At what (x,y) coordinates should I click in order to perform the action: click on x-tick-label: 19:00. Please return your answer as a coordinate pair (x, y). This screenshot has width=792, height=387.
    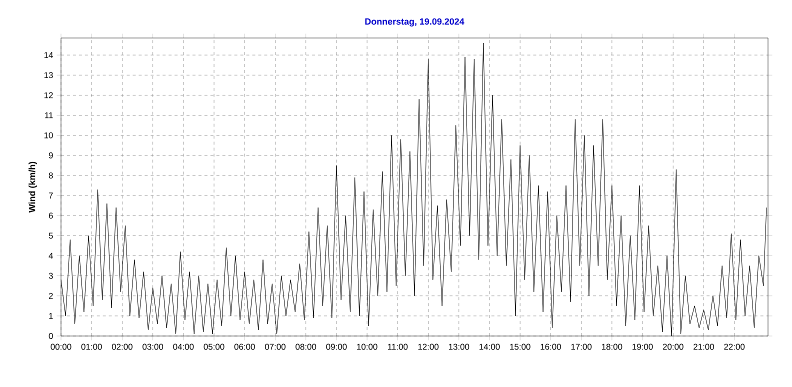
    Looking at the image, I should click on (642, 347).